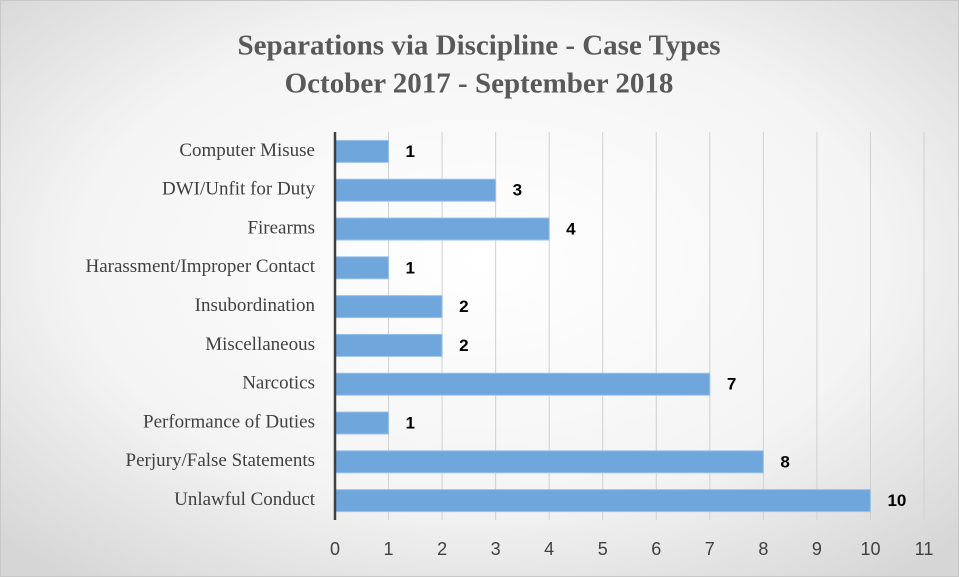 The width and height of the screenshot is (959, 577). Describe the element at coordinates (784, 461) in the screenshot. I see `data-label: 8` at that location.